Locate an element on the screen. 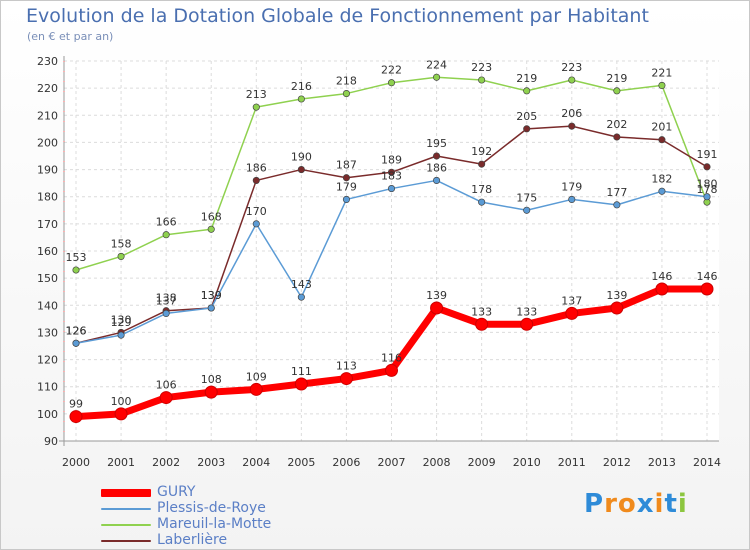 The height and width of the screenshot is (550, 750). proxiti-logo: Proxiti is located at coordinates (636, 504).